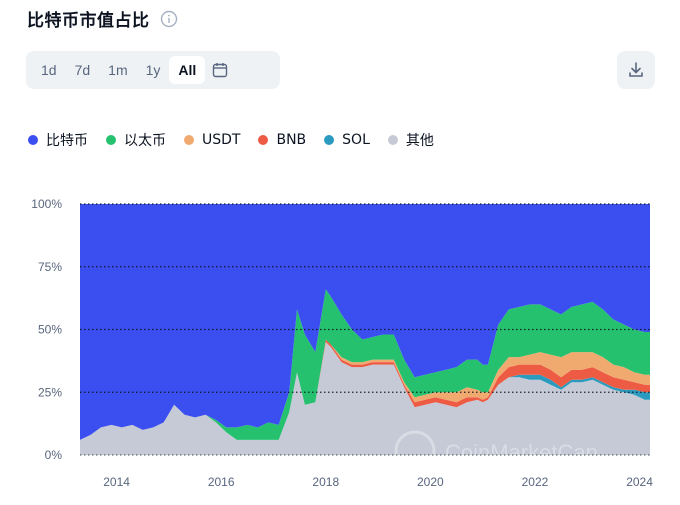 This screenshot has width=680, height=505. Describe the element at coordinates (325, 482) in the screenshot. I see `x-tick-label: 2018` at that location.